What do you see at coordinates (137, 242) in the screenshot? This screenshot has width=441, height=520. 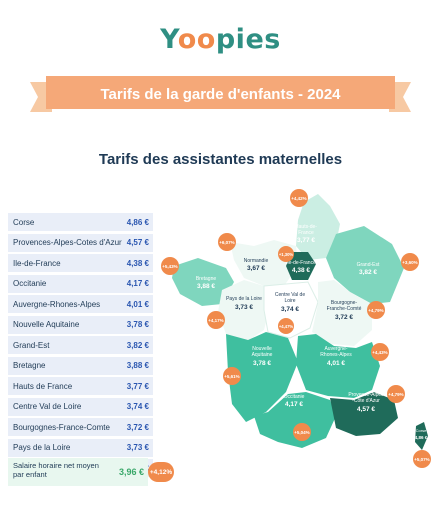 I see `region-value: 4,57 €` at bounding box center [137, 242].